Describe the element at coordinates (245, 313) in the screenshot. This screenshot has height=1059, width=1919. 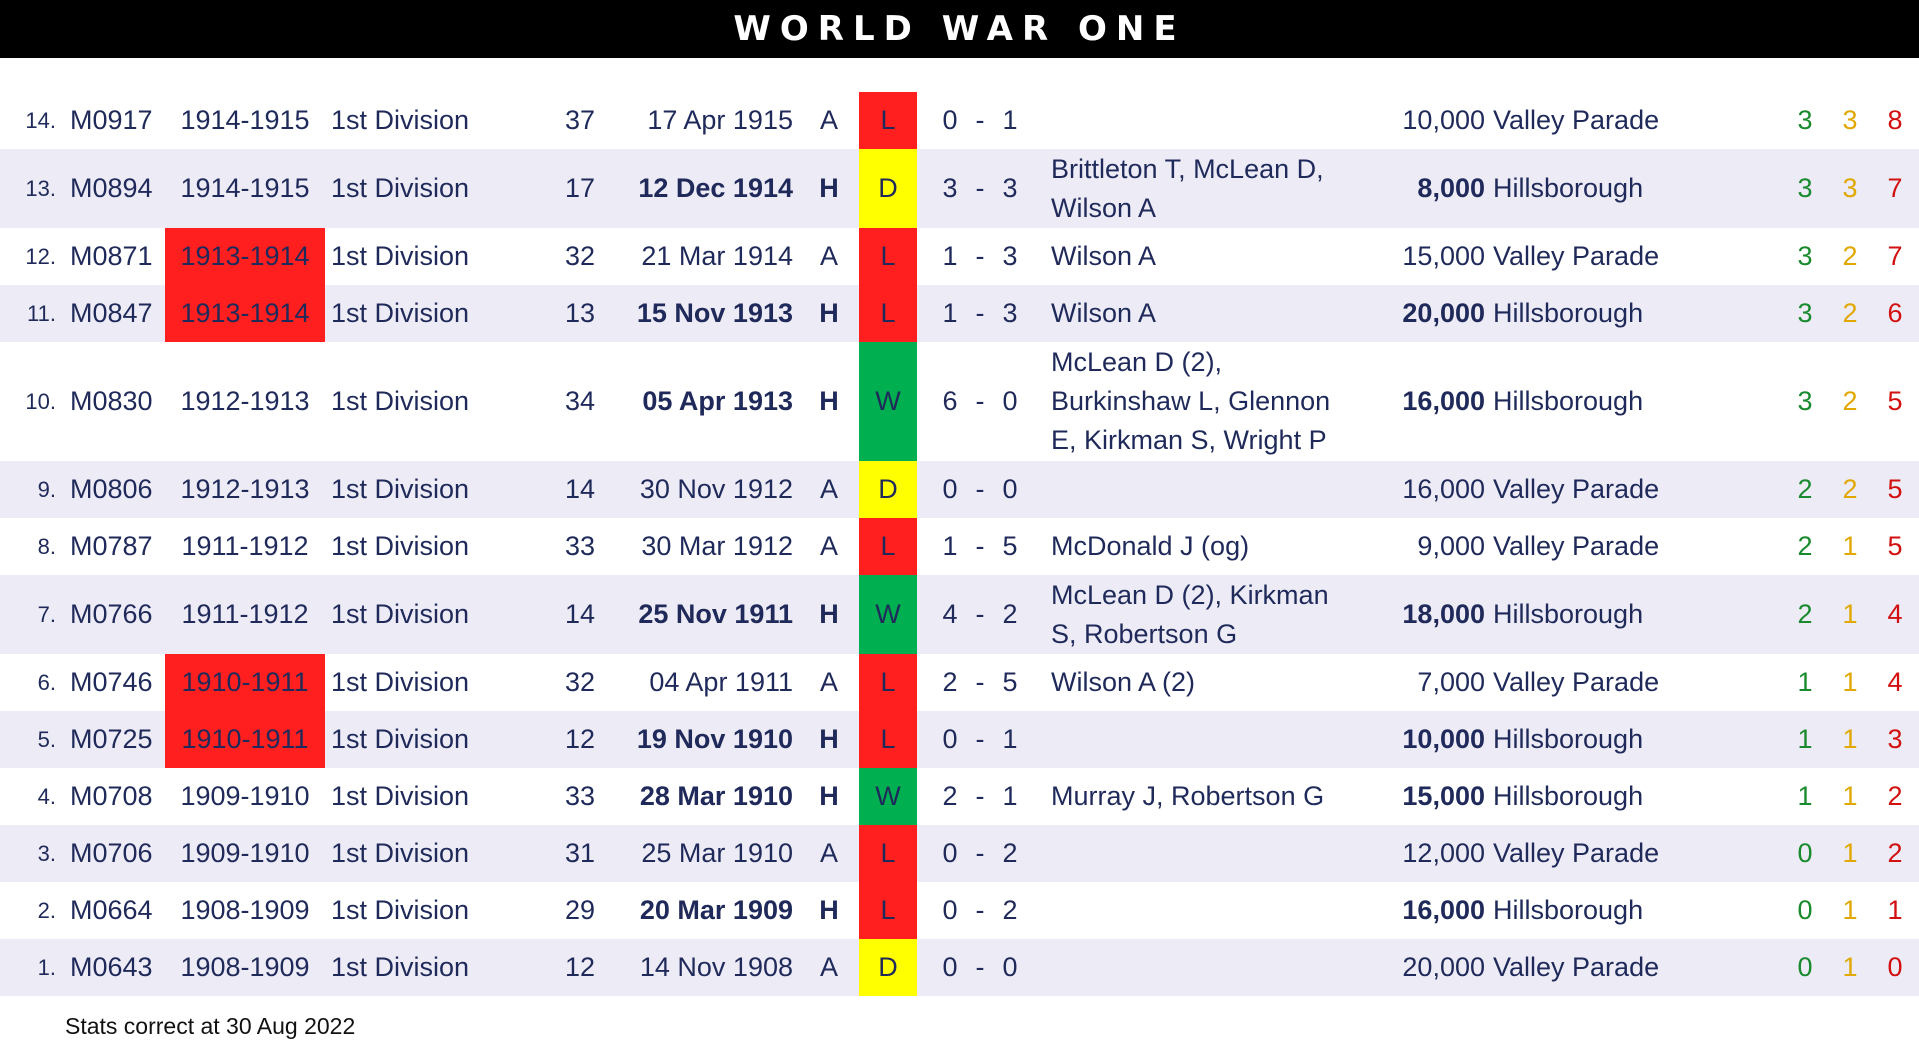
I see `season: 1913-1914` at that location.